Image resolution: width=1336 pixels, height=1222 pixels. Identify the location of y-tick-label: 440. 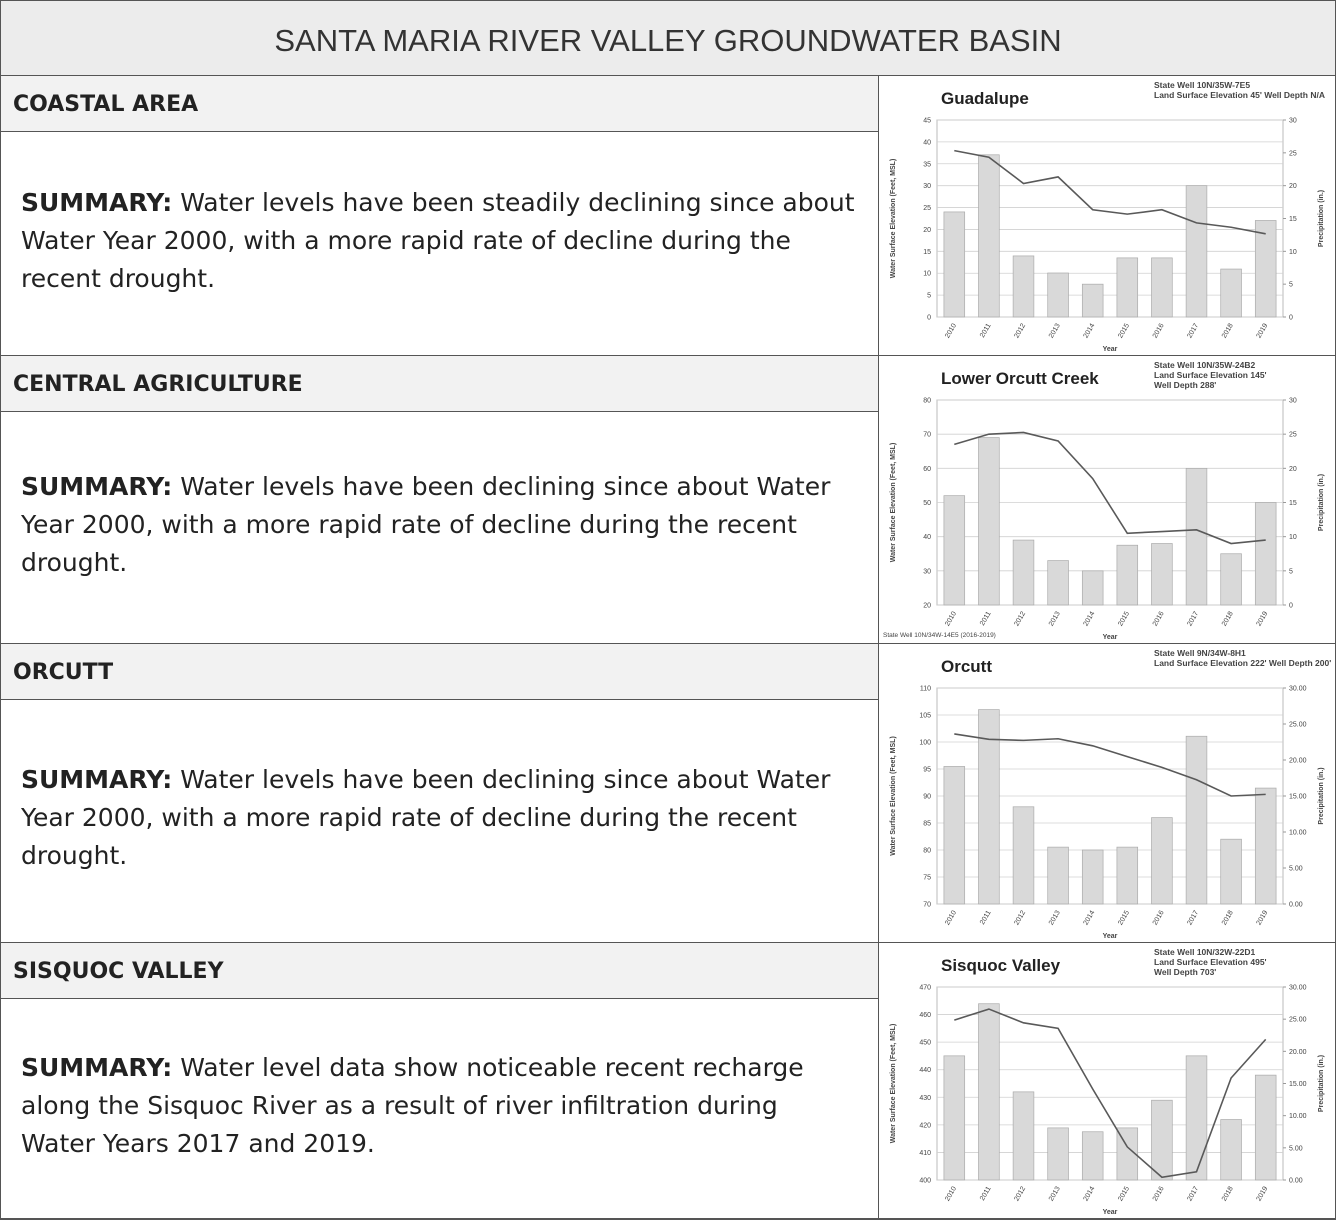
(925, 1070).